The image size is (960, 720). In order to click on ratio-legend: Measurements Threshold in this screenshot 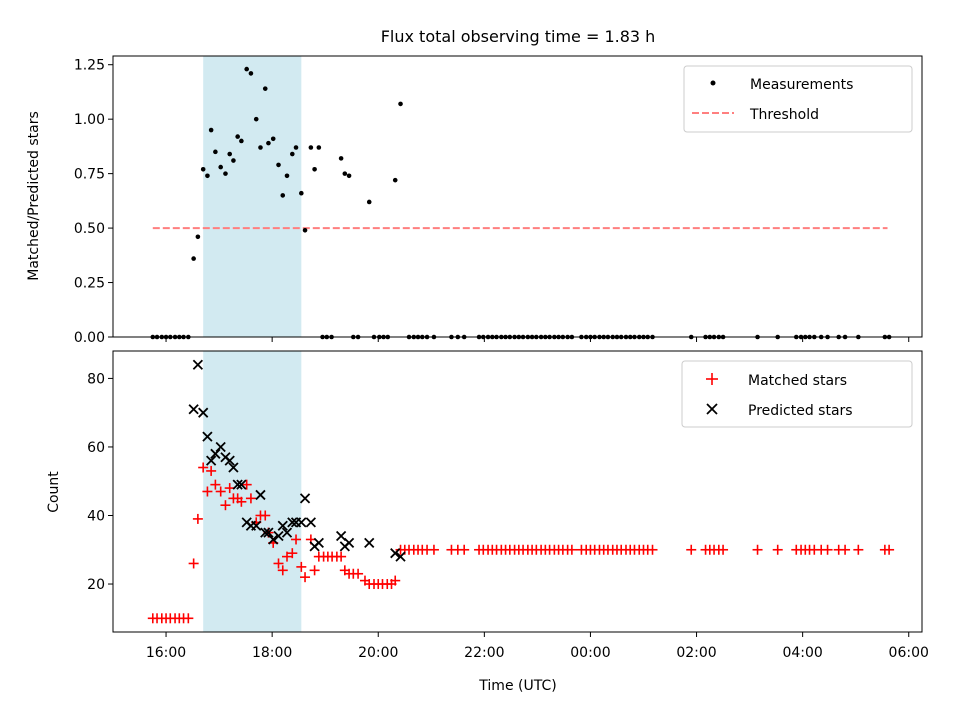, I will do `click(798, 99)`.